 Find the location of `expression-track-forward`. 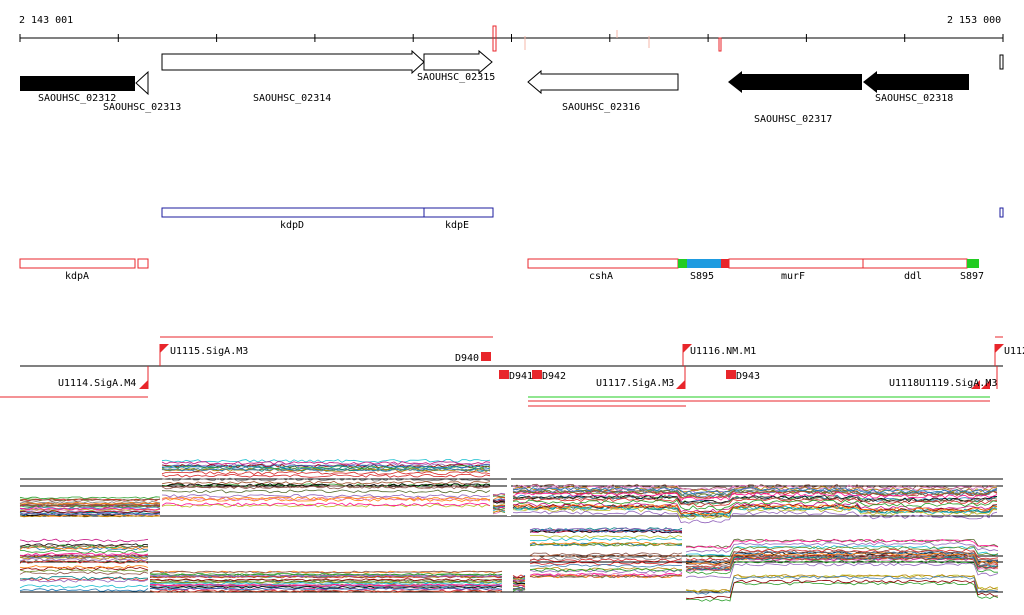

expression-track-forward is located at coordinates (511, 491).